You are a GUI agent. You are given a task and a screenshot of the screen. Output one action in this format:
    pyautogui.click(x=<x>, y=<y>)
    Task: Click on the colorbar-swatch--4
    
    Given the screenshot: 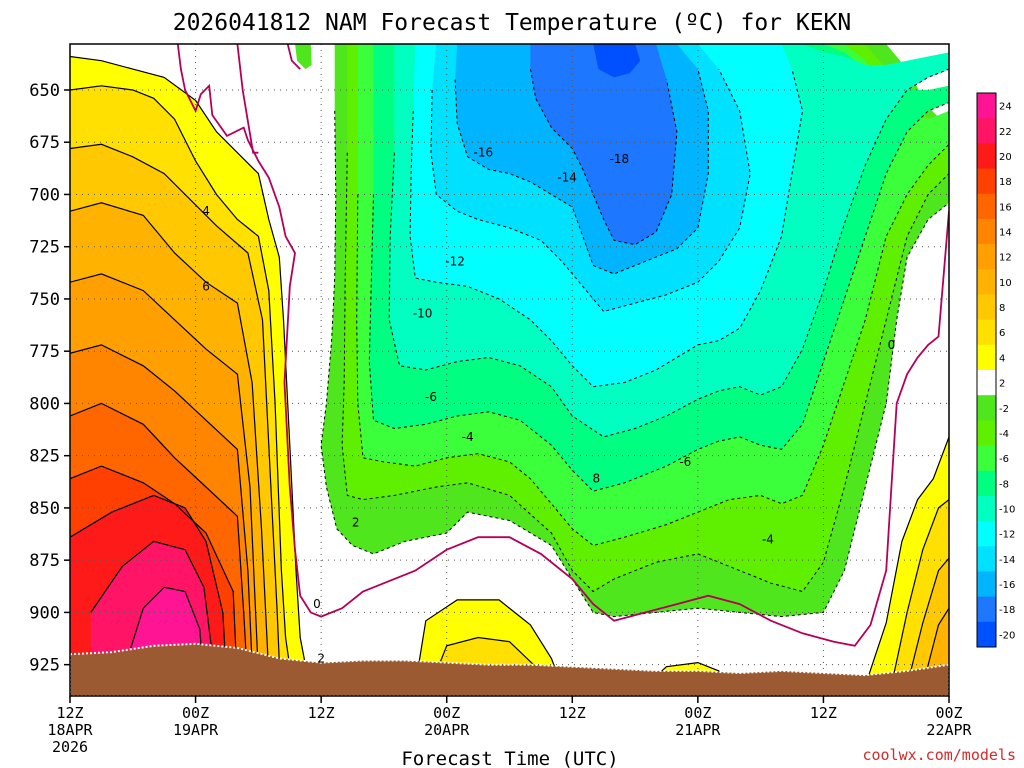 What is the action you would take?
    pyautogui.click(x=986, y=433)
    